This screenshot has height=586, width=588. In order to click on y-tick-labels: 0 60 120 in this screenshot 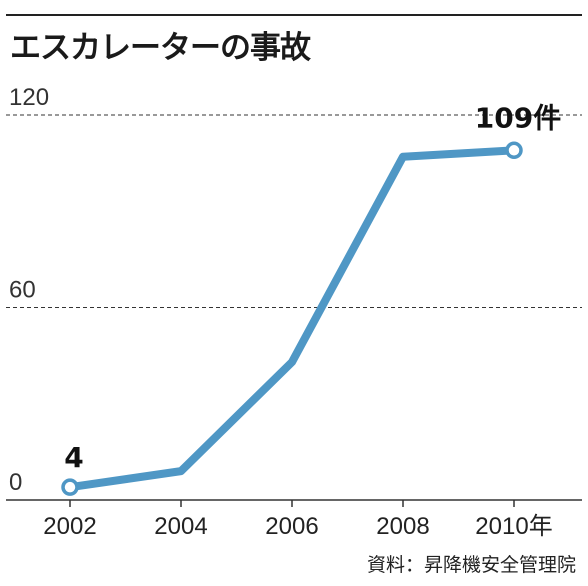, I will do `click(29, 290)`.